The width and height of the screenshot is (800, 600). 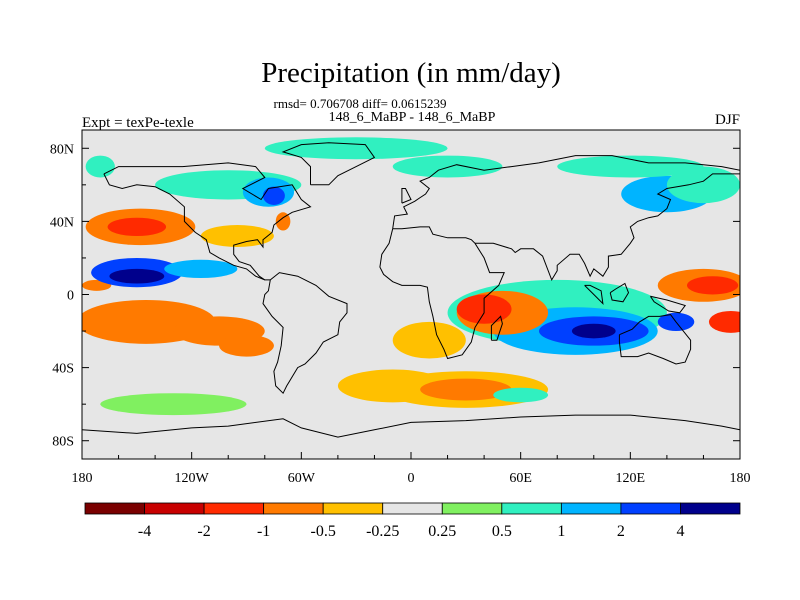 What do you see at coordinates (631, 478) in the screenshot?
I see `x-tick-label: 120E` at bounding box center [631, 478].